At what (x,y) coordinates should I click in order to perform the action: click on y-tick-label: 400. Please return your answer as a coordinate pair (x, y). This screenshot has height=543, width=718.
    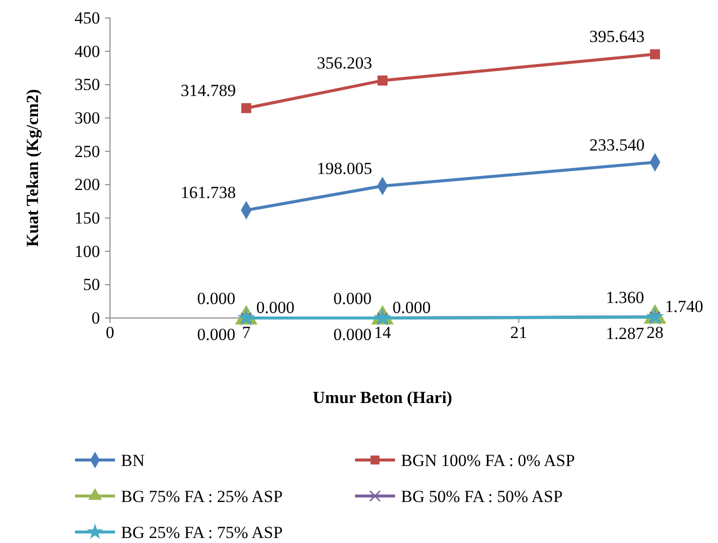
    Looking at the image, I should click on (87, 51).